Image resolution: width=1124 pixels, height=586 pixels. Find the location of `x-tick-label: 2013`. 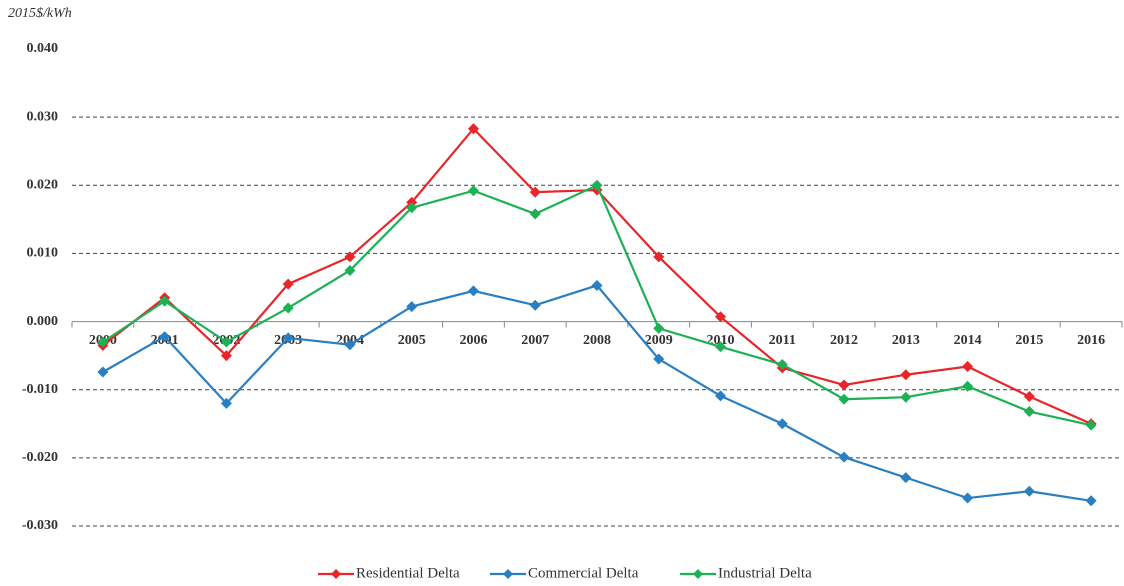

x-tick-label: 2013 is located at coordinates (906, 340).